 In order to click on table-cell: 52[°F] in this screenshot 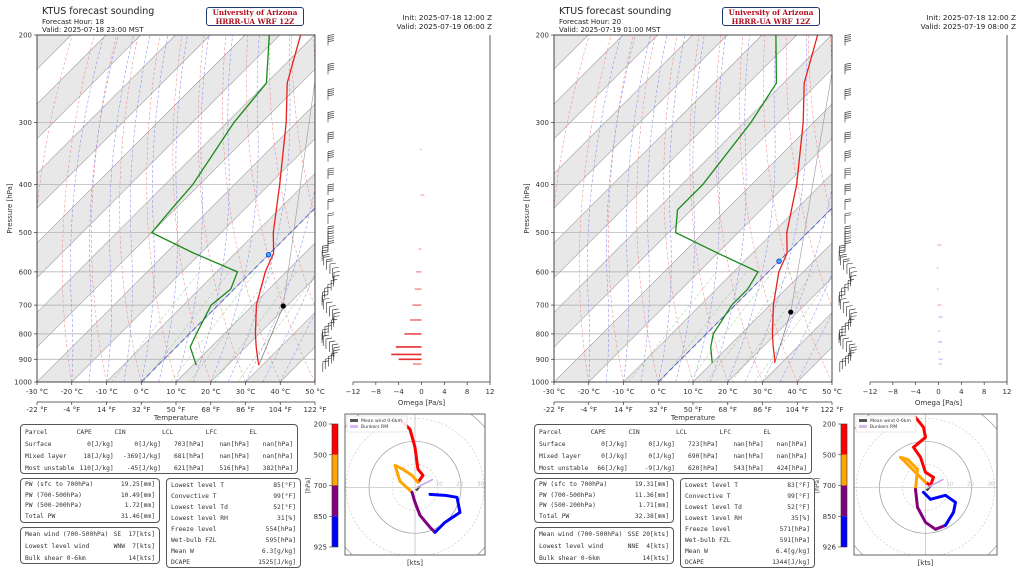, I will do `click(798, 507)`.